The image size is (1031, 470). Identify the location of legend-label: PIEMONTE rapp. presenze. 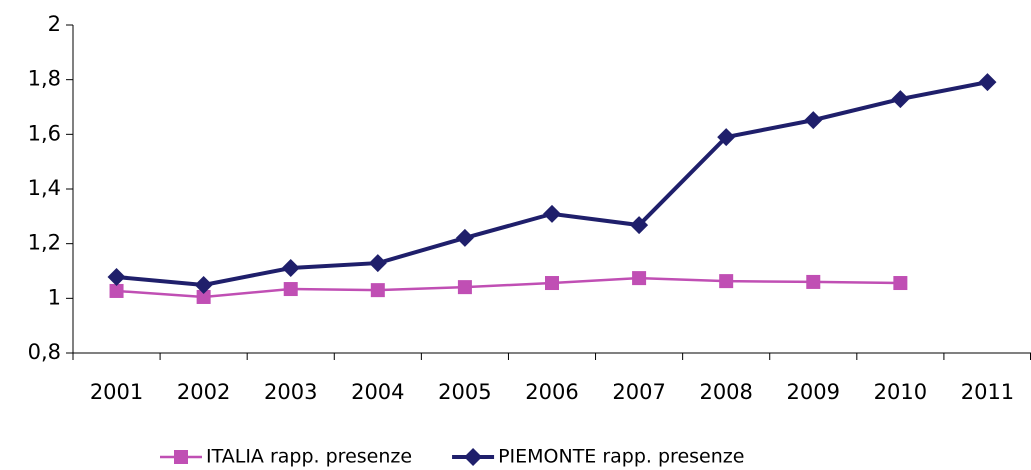
(621, 457).